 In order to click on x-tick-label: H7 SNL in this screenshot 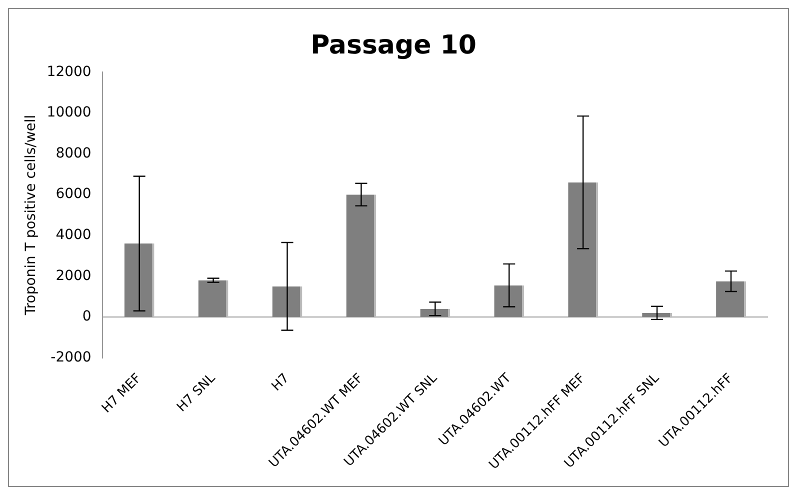, I will do `click(197, 393)`.